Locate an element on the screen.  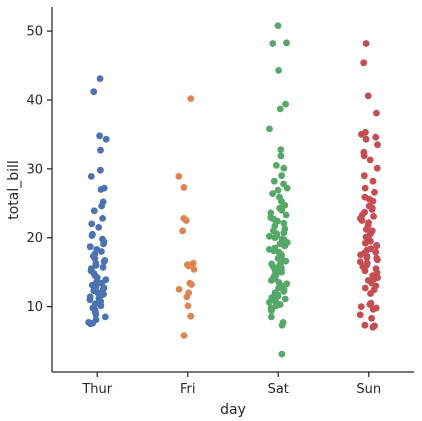
y-tick-label: 30 is located at coordinates (34, 169).